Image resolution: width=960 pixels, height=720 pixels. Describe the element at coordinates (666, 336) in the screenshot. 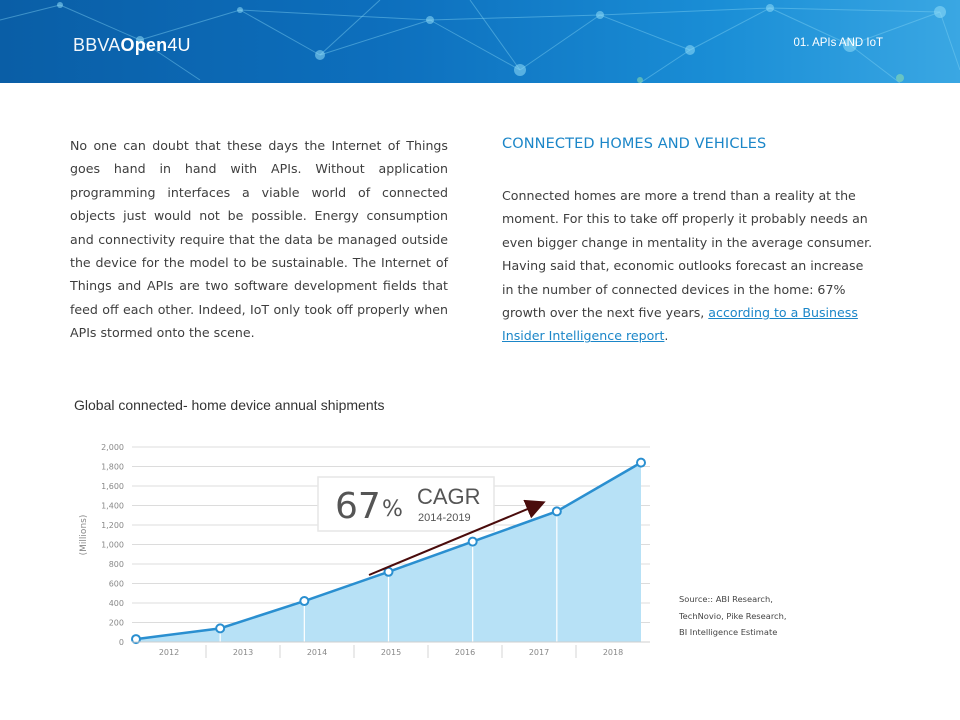

I see `period: .` at that location.